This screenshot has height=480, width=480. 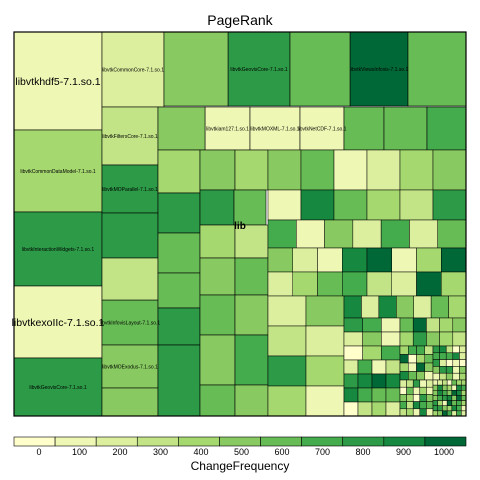 What do you see at coordinates (227, 130) in the screenshot?
I see `cell-label-12: libvtkiam127.1.so.1` at bounding box center [227, 130].